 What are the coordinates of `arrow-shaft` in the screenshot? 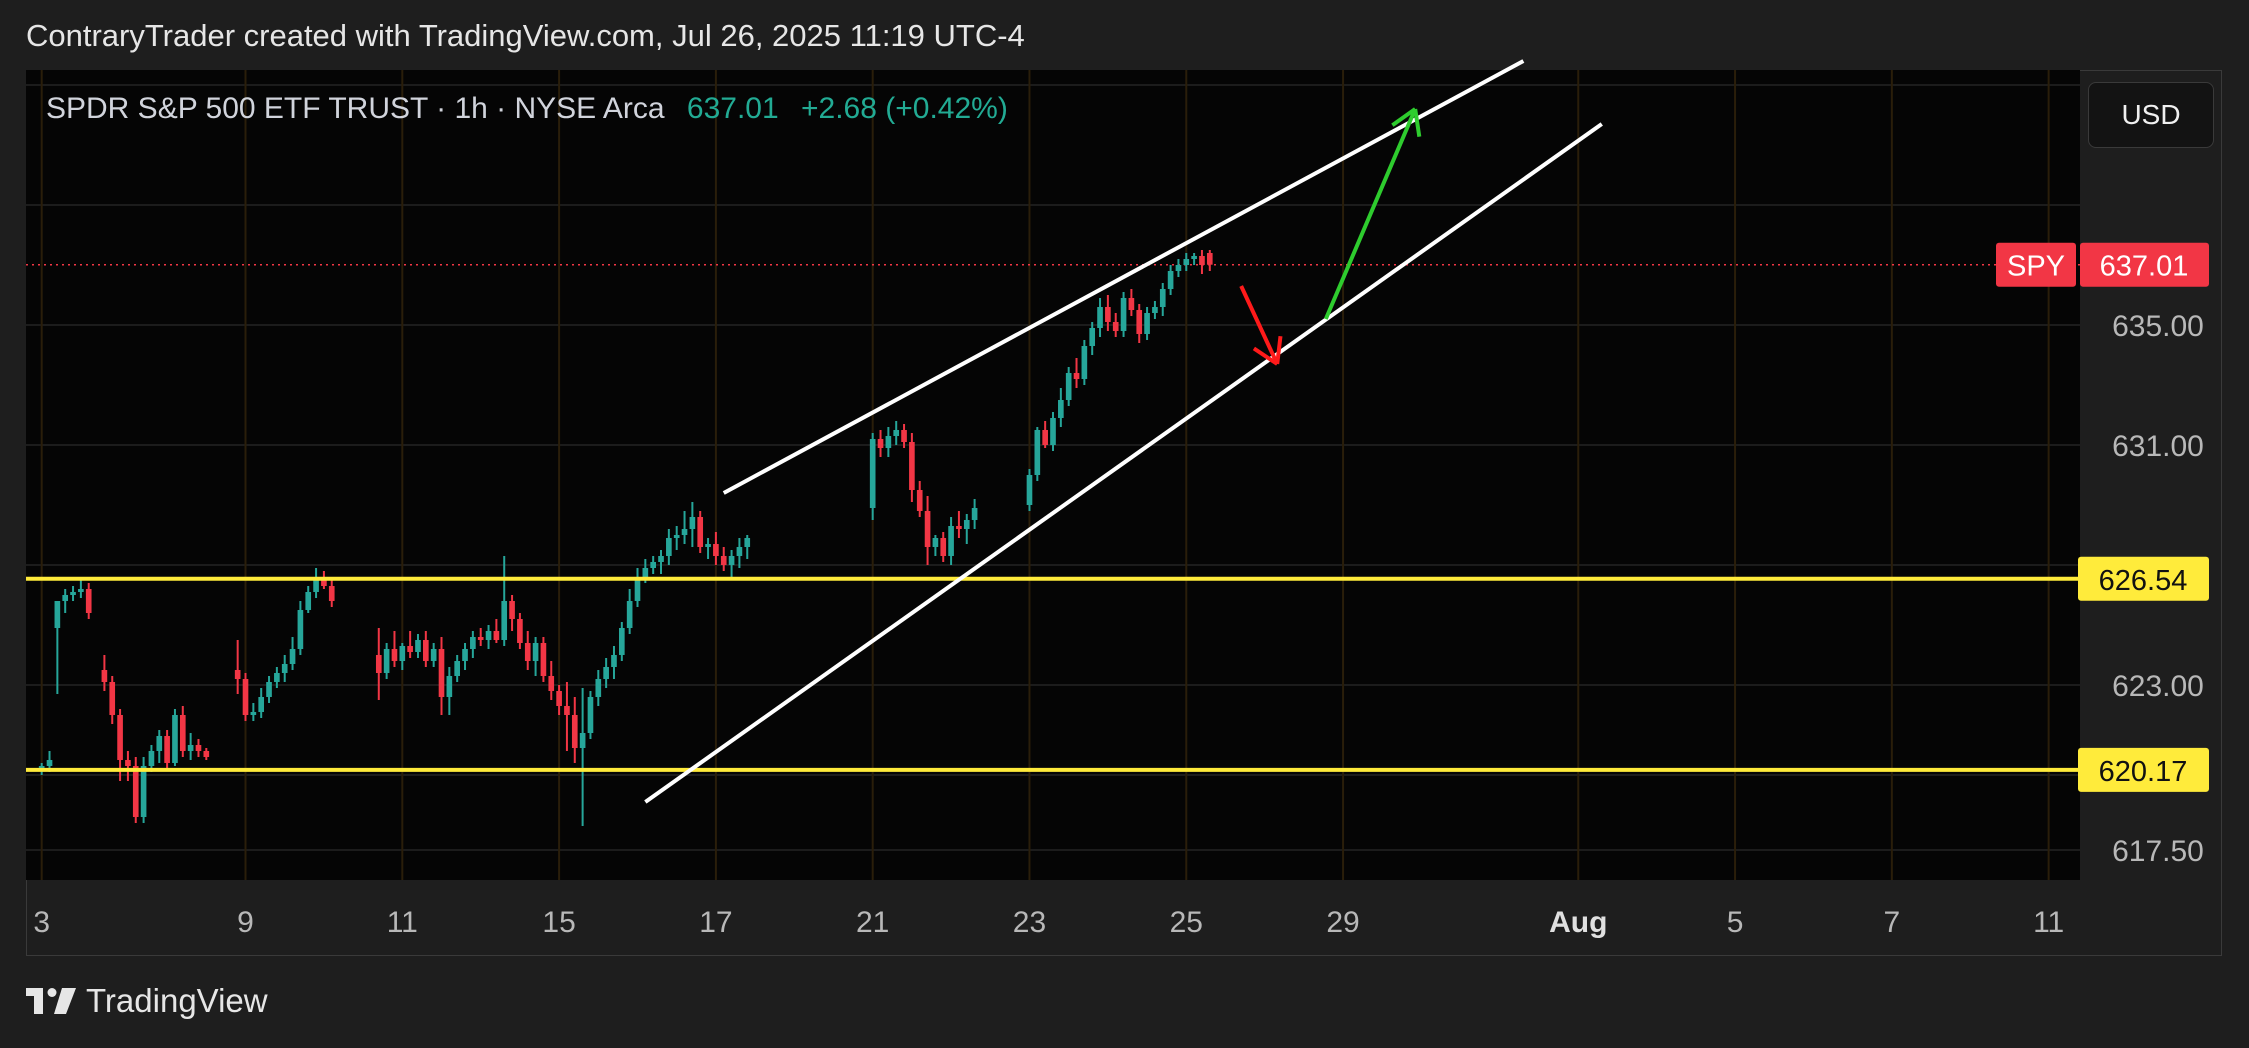 It's located at (1370, 214).